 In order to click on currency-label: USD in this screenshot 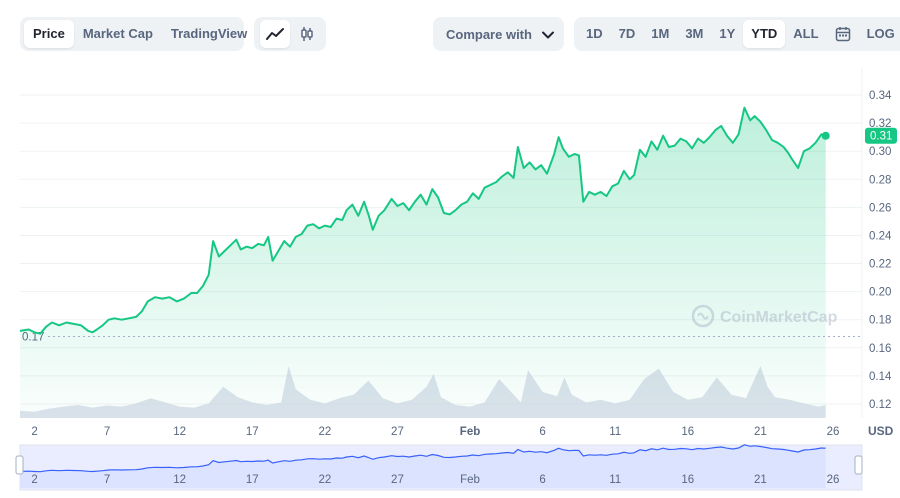, I will do `click(881, 431)`.